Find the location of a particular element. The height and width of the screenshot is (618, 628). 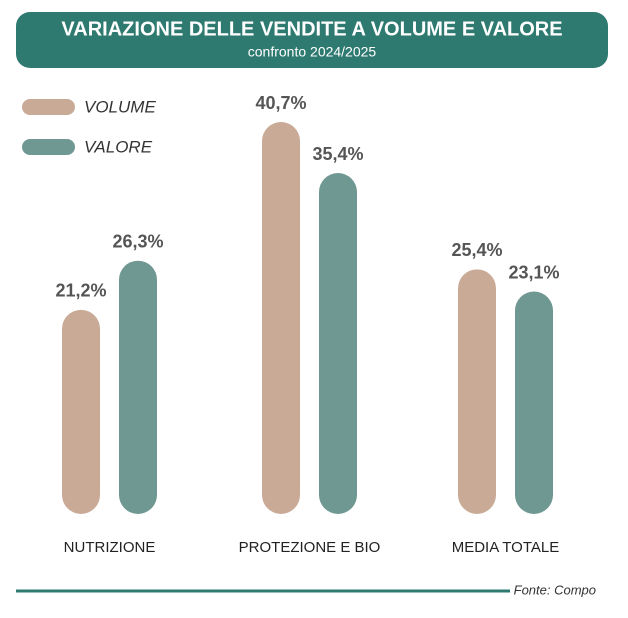

value-label: 26,3% is located at coordinates (137, 241).